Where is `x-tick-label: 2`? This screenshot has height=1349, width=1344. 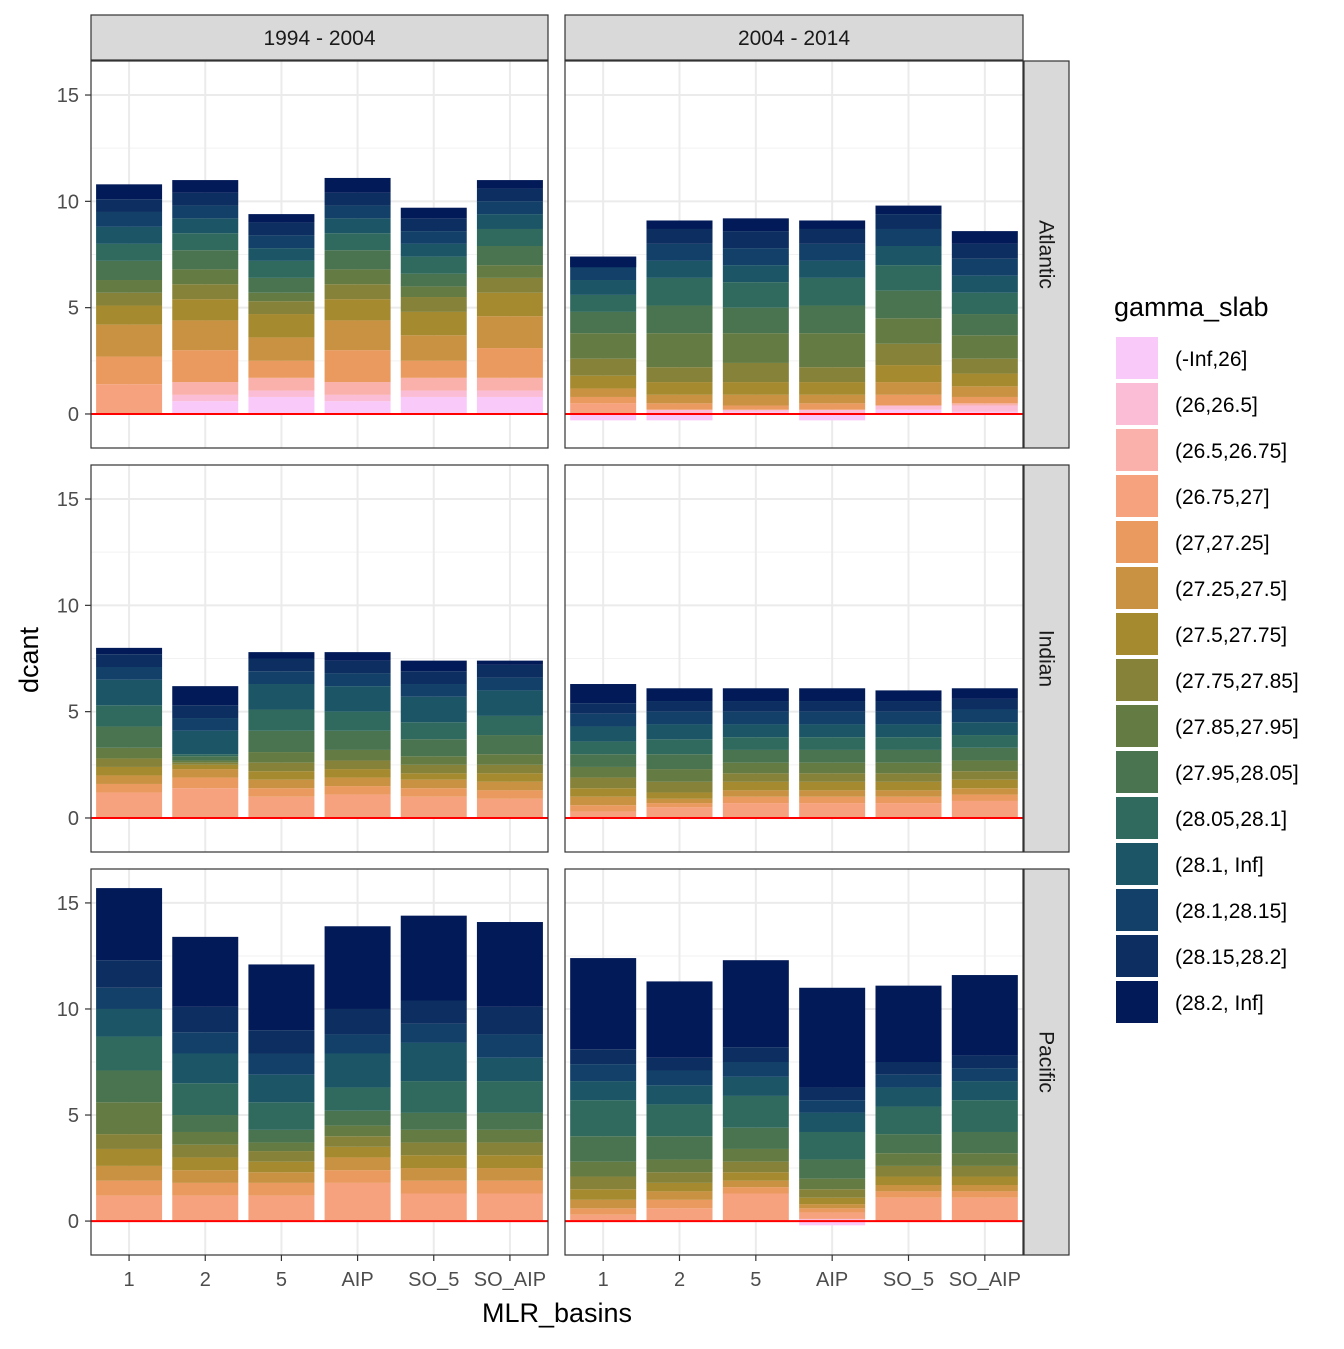 x-tick-label: 2 is located at coordinates (679, 1280).